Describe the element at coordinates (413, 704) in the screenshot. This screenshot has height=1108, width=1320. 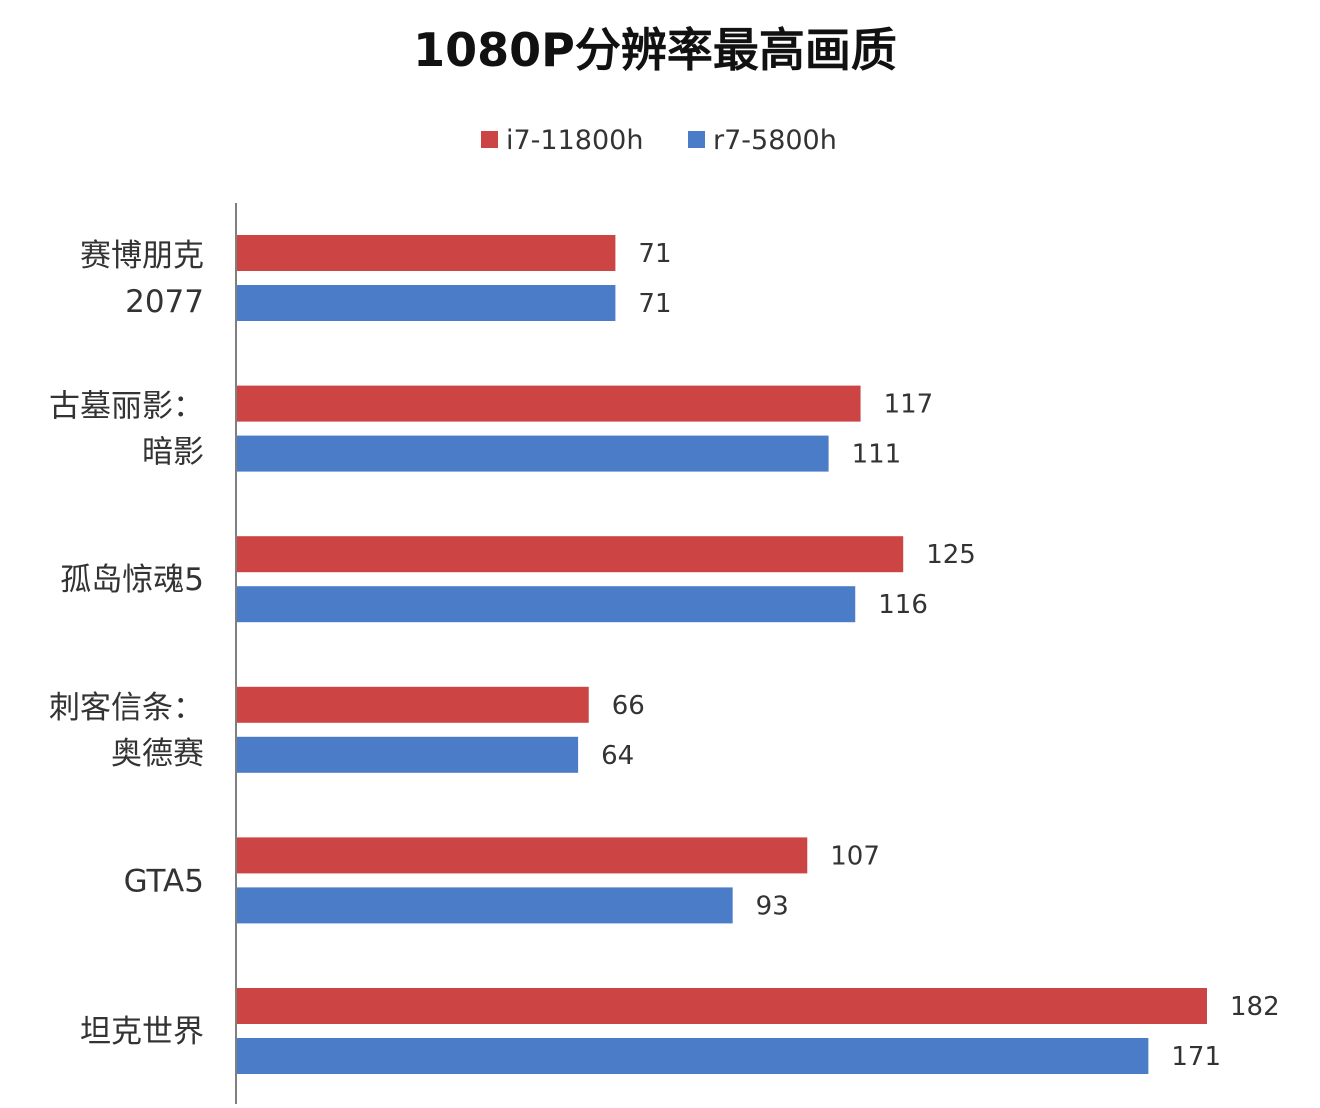
I see `bar-series1-cat4` at that location.